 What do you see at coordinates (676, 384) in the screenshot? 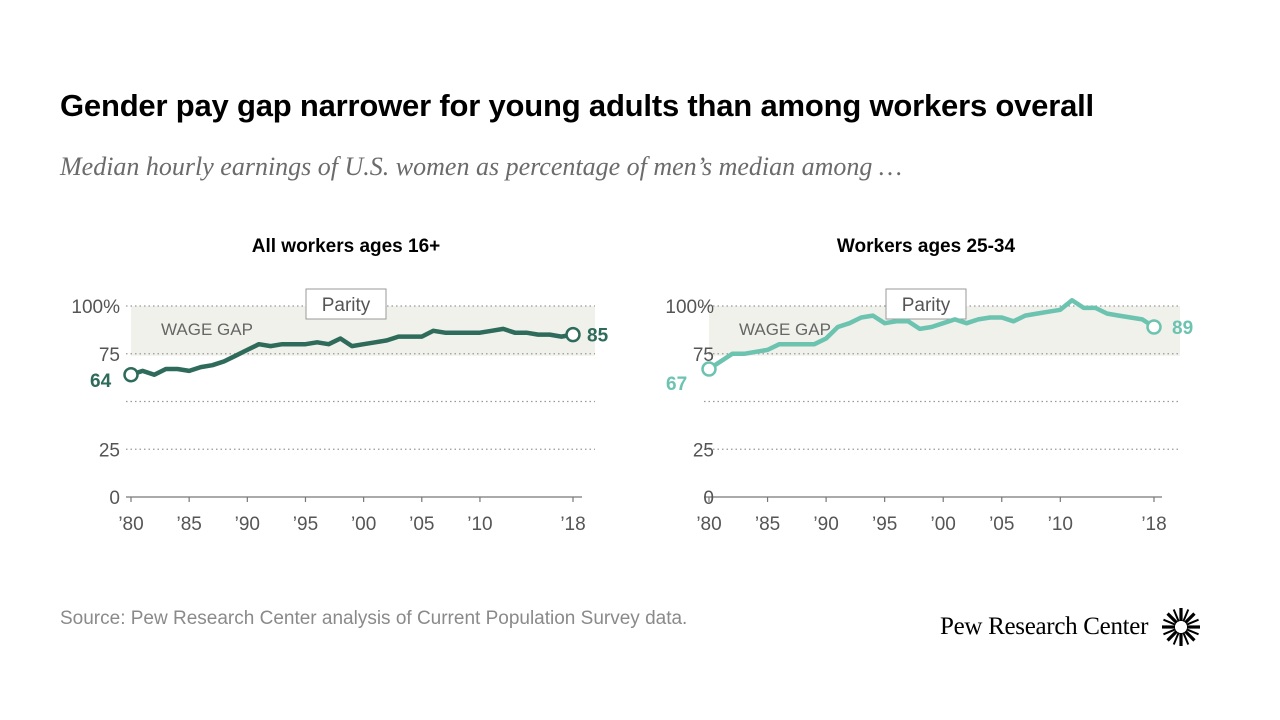
I see `start-value-label: 67` at bounding box center [676, 384].